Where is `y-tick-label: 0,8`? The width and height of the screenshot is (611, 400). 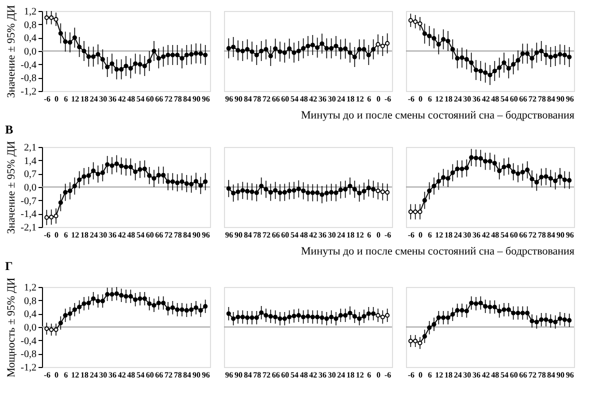
y-tick-label: 0,8 is located at coordinates (30, 25).